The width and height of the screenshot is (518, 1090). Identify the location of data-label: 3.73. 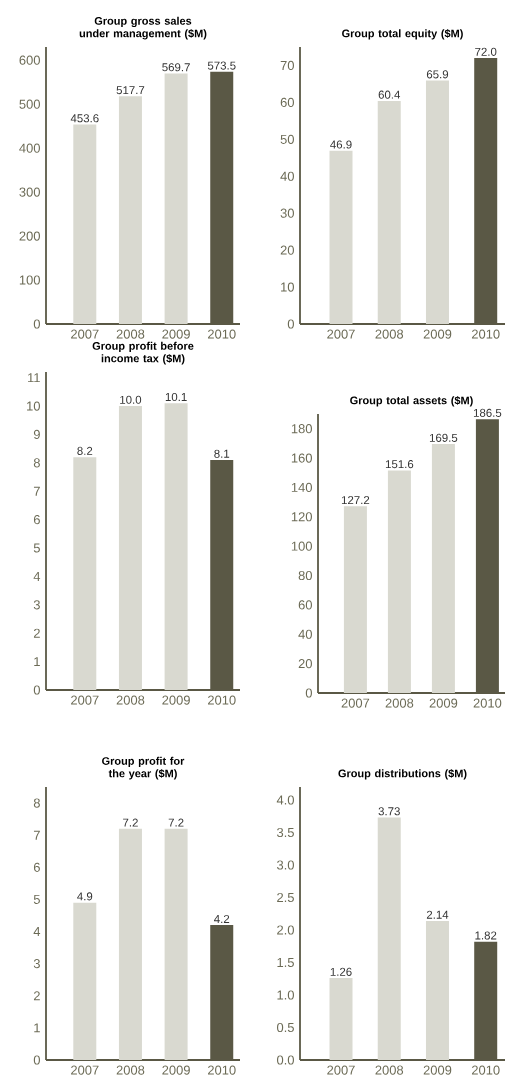
(389, 811).